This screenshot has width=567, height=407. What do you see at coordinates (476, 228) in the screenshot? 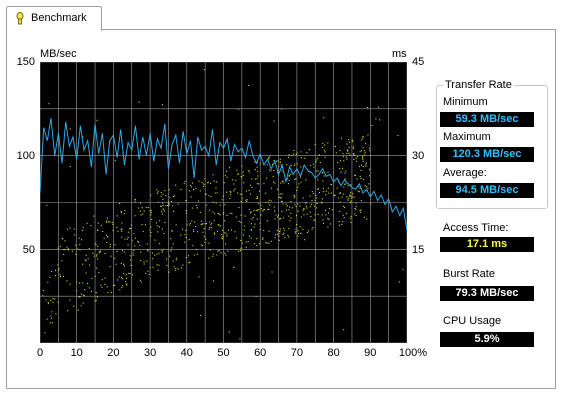
I see `access-time-label: Access Time:` at bounding box center [476, 228].